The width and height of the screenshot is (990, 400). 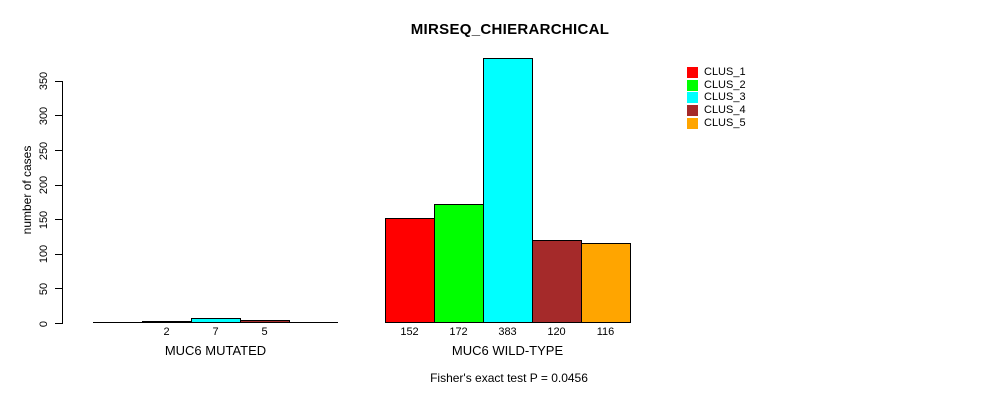 What do you see at coordinates (44, 219) in the screenshot?
I see `y-axis-tick-label: 150` at bounding box center [44, 219].